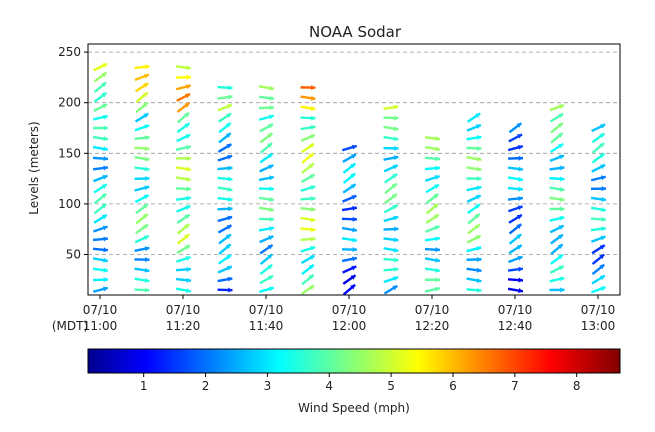  What do you see at coordinates (355, 32) in the screenshot?
I see `chart-title: NOAA Sodar` at bounding box center [355, 32].